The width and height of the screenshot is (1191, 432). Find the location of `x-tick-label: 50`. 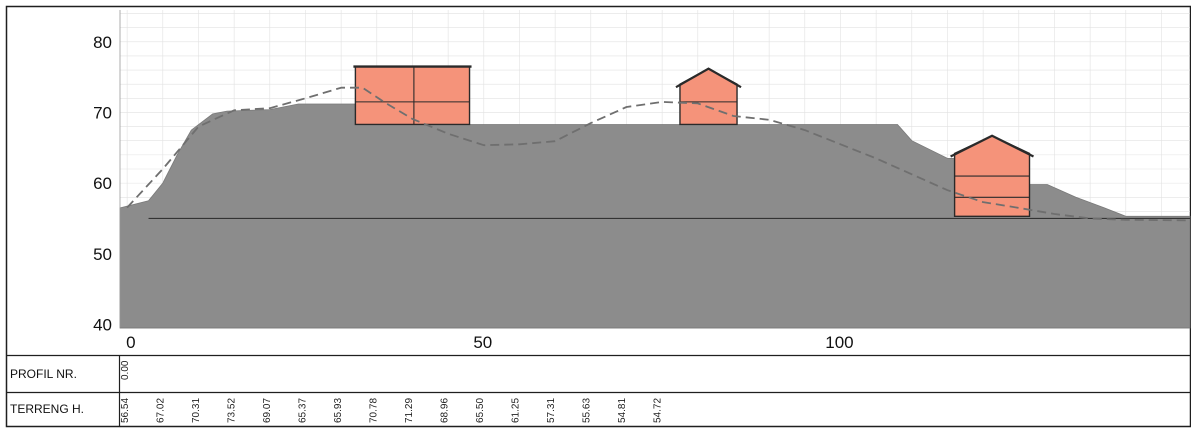

x-tick-label: 50 is located at coordinates (482, 342).